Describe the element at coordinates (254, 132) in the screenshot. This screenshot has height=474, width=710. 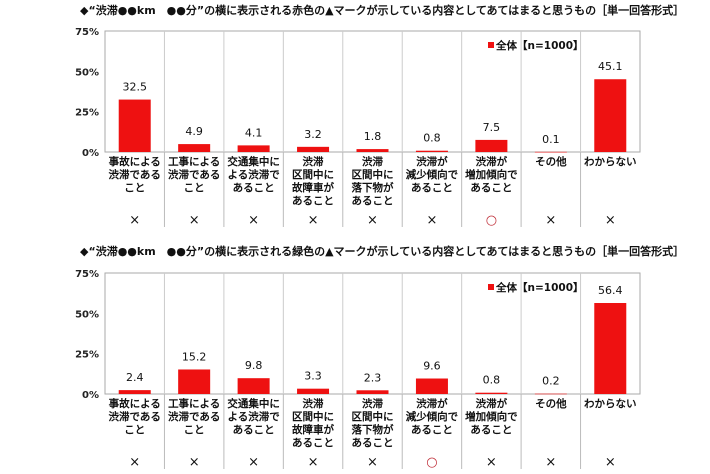
I see `value-label: 4.1` at that location.